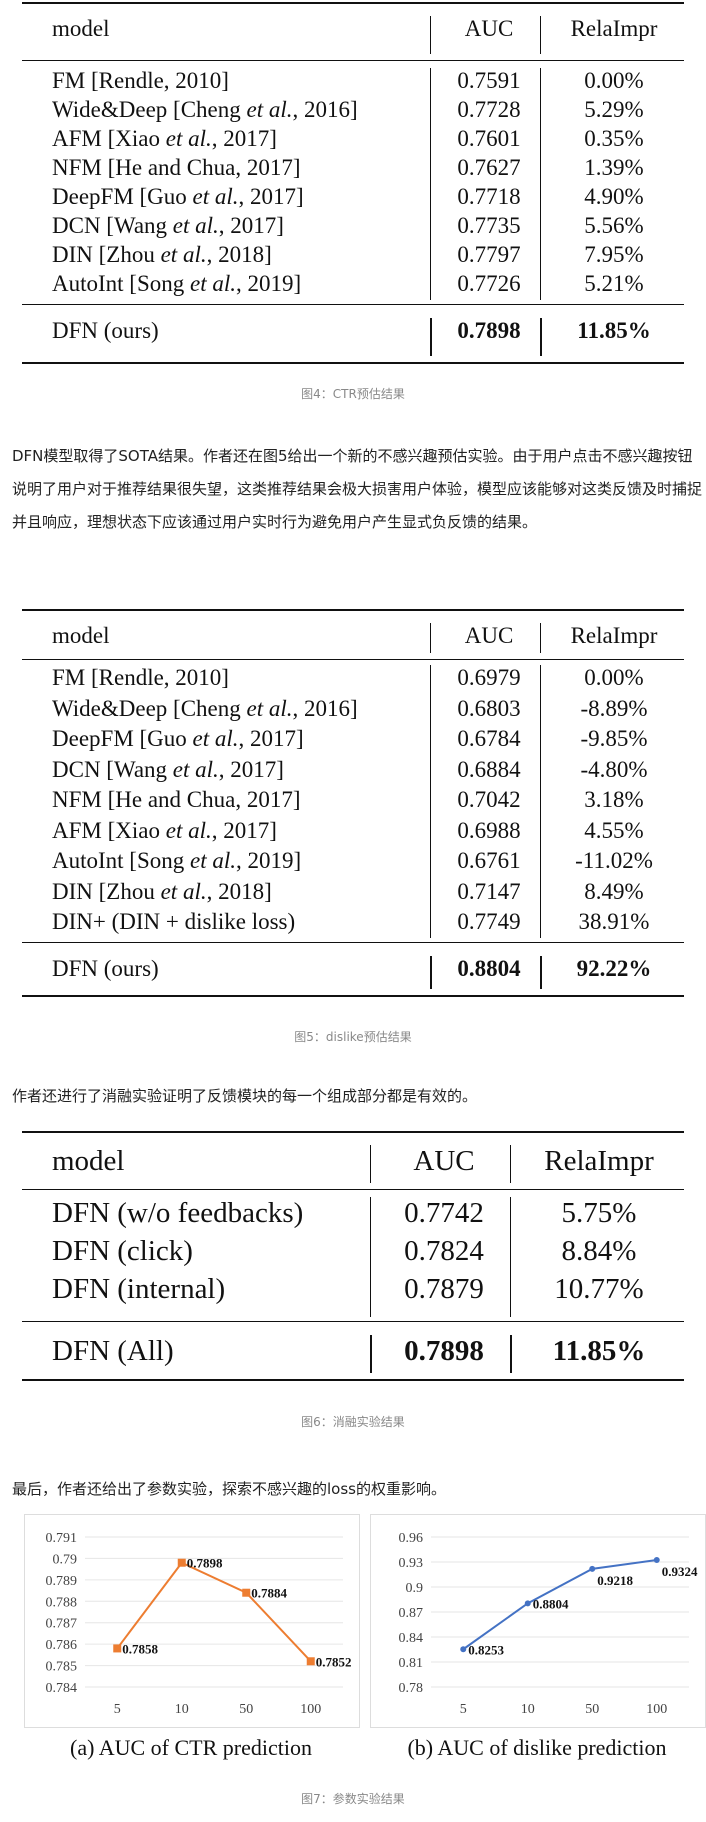  What do you see at coordinates (489, 225) in the screenshot?
I see `cell-auc: 0.7735` at bounding box center [489, 225].